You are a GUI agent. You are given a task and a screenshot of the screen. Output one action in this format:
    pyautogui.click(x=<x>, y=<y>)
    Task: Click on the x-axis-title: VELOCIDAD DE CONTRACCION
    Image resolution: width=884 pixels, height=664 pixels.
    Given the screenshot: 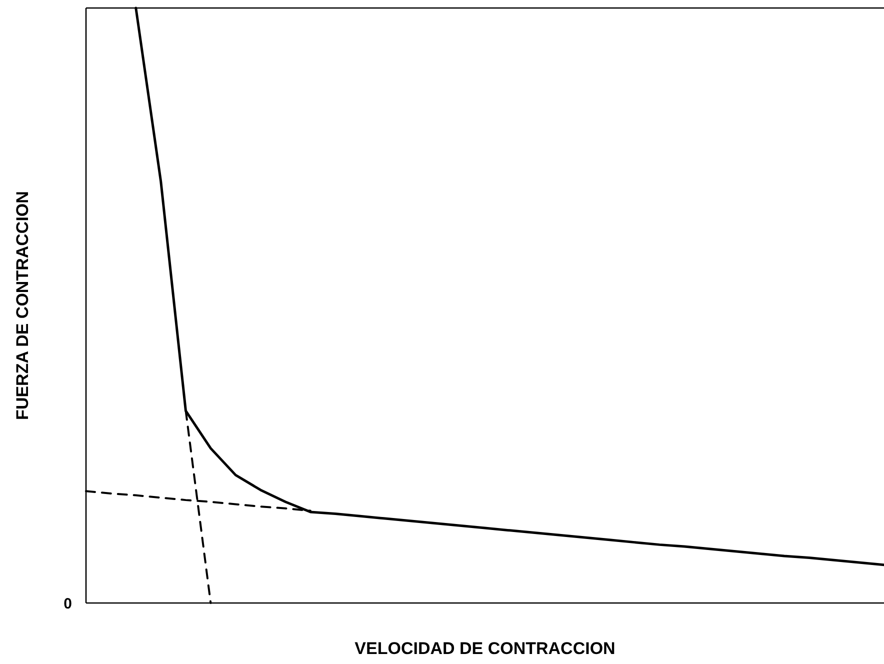 What is the action you would take?
    pyautogui.click(x=485, y=648)
    